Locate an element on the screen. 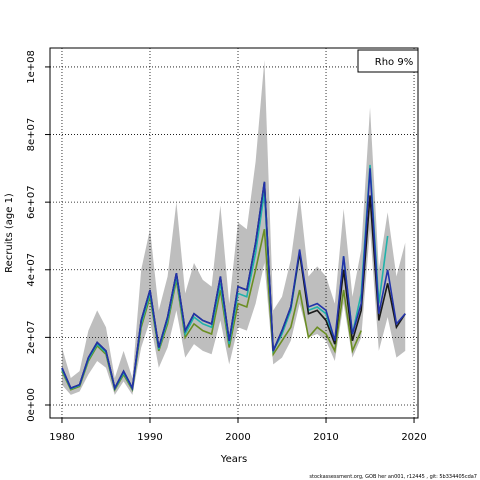  legend-box is located at coordinates (388, 61).